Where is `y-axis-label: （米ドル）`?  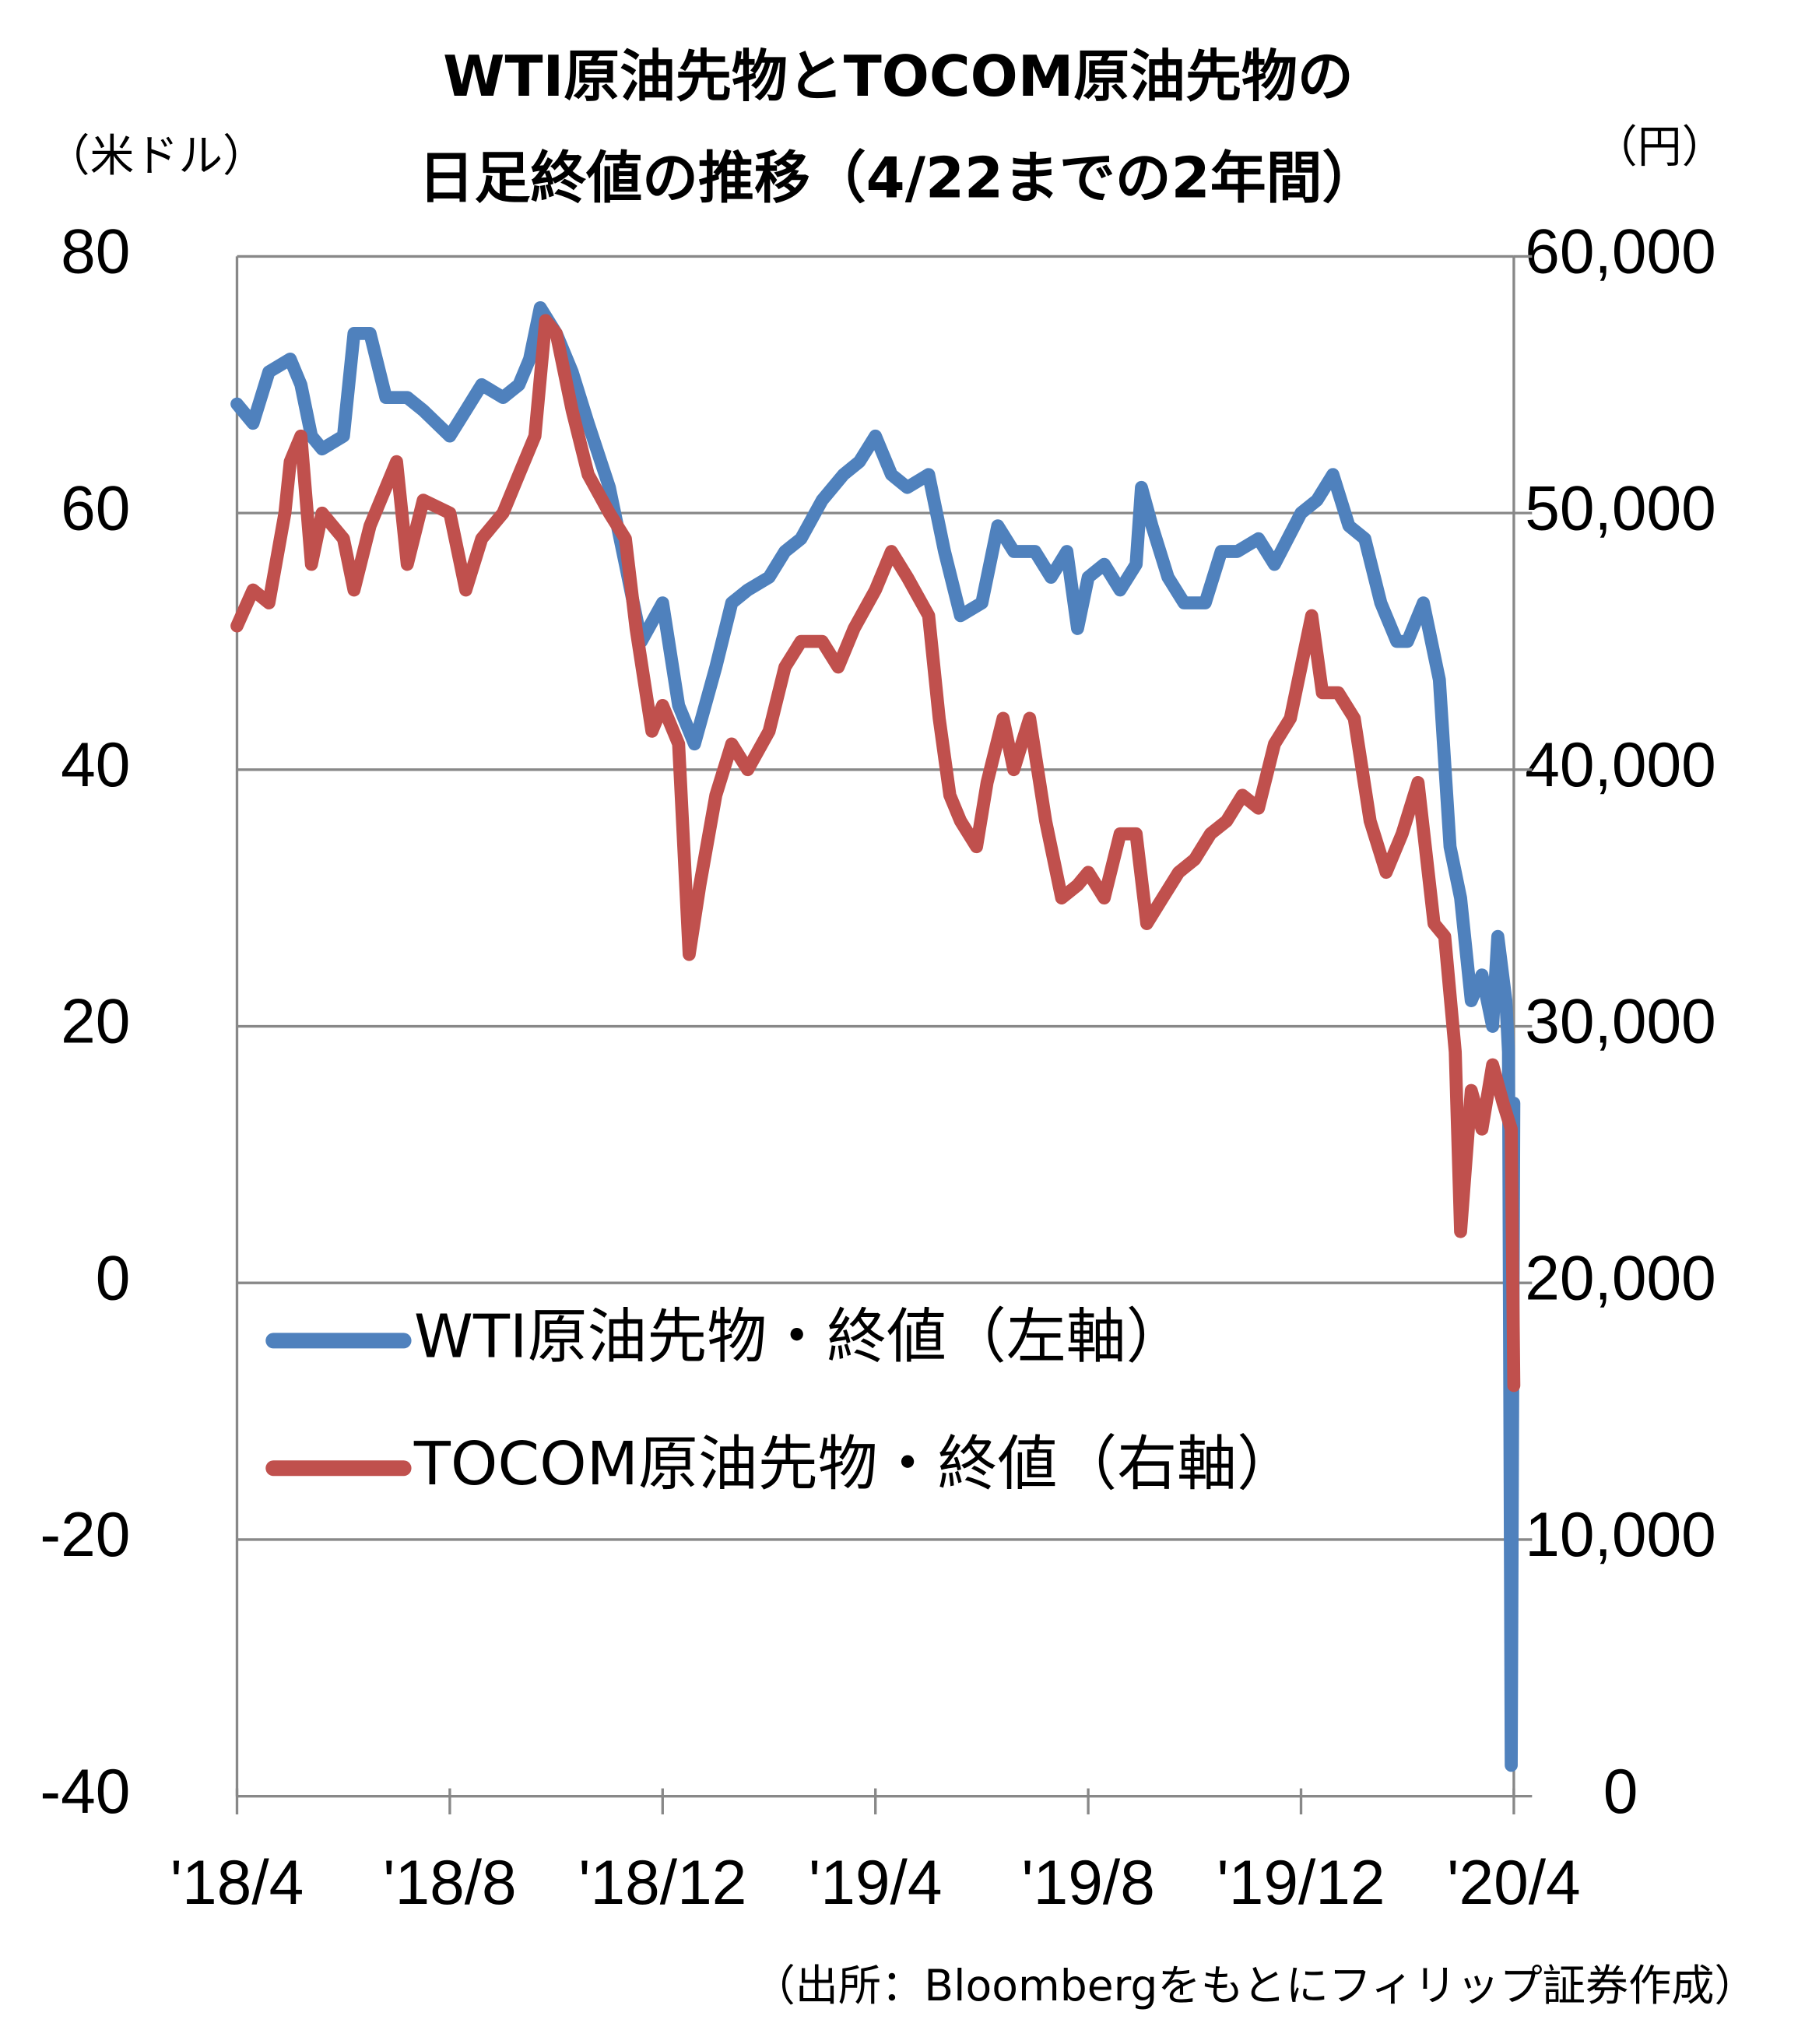
y-axis-label: （米ドル） is located at coordinates (156, 156).